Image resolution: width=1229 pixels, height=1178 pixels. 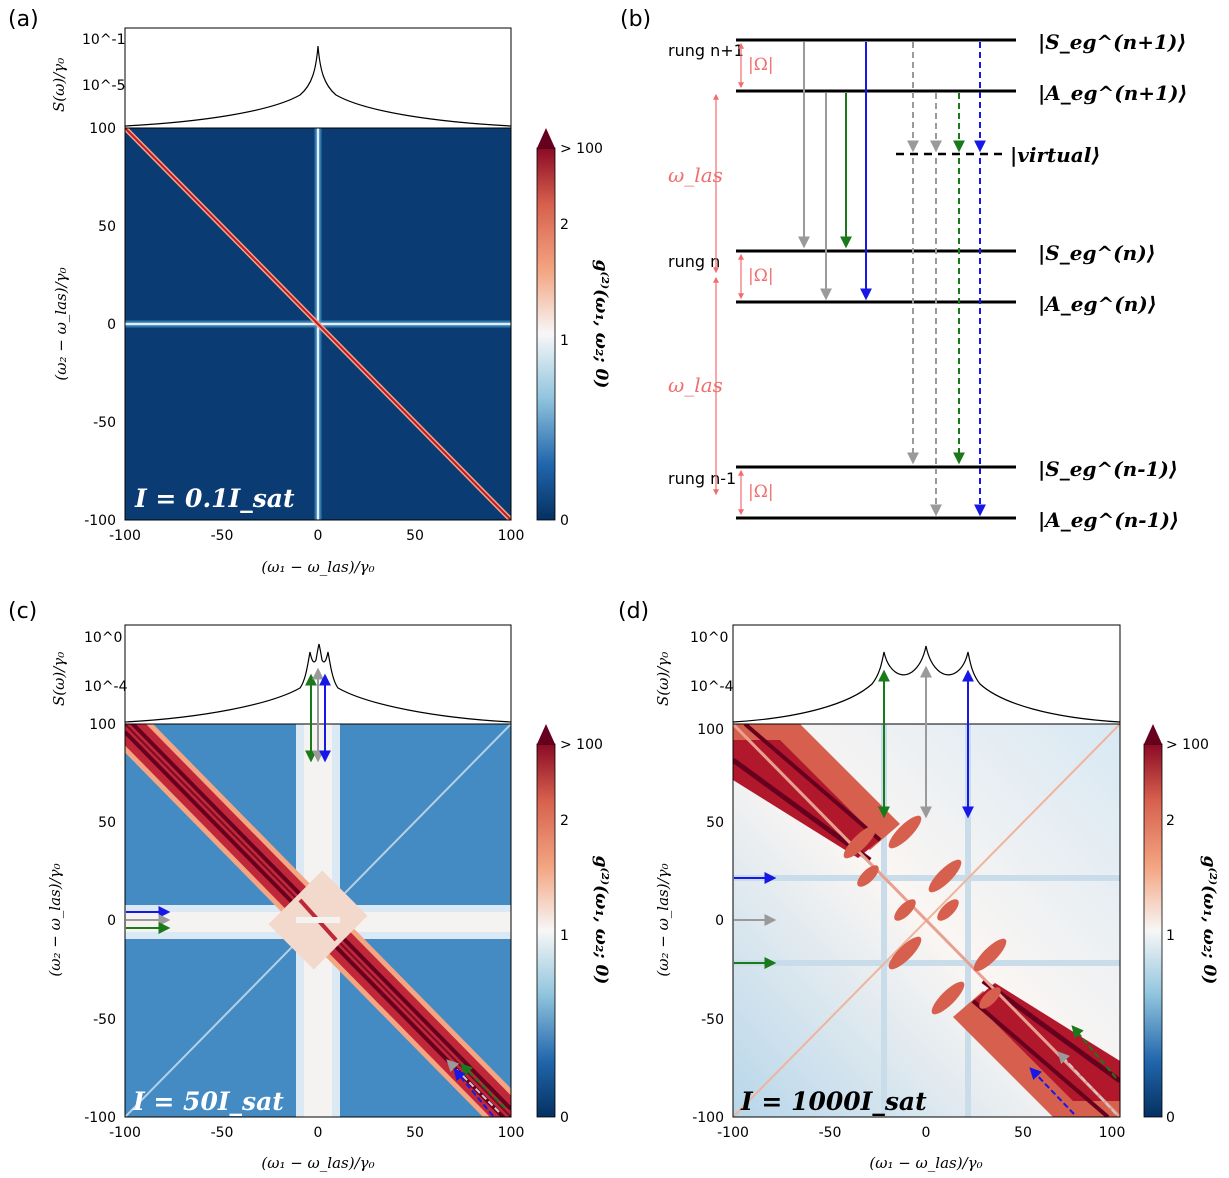 What do you see at coordinates (111, 921) in the screenshot?
I see `y-tick-c-2: 0` at bounding box center [111, 921].